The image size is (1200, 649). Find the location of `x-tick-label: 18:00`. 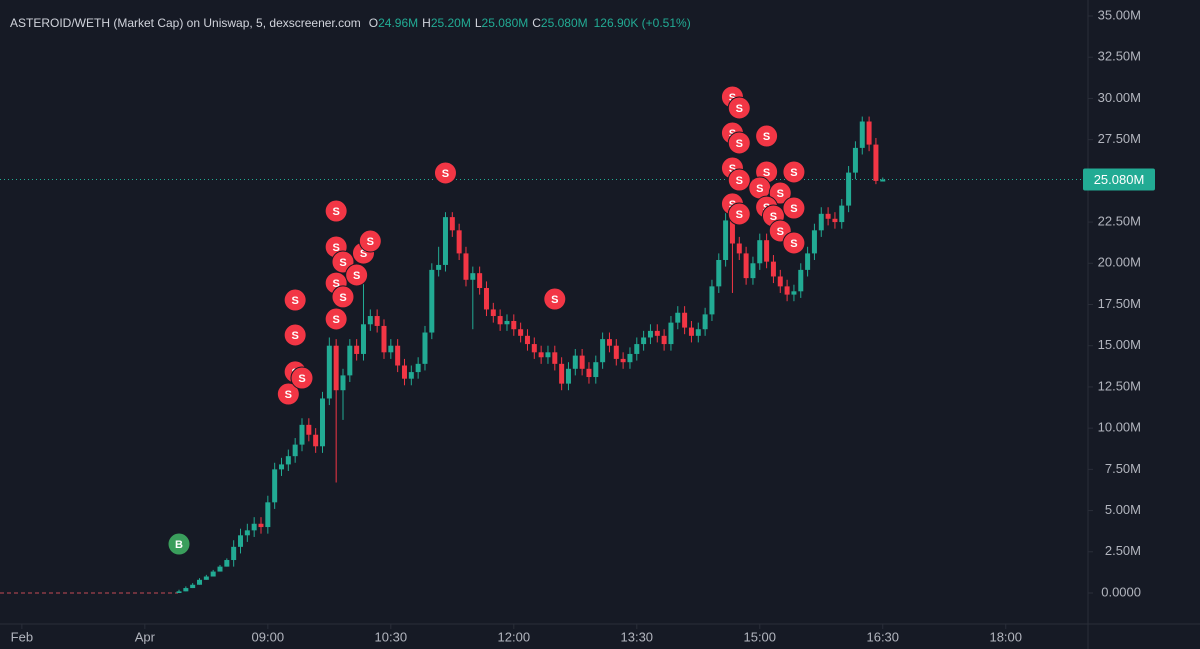

x-tick-label: 18:00 is located at coordinates (1005, 636).